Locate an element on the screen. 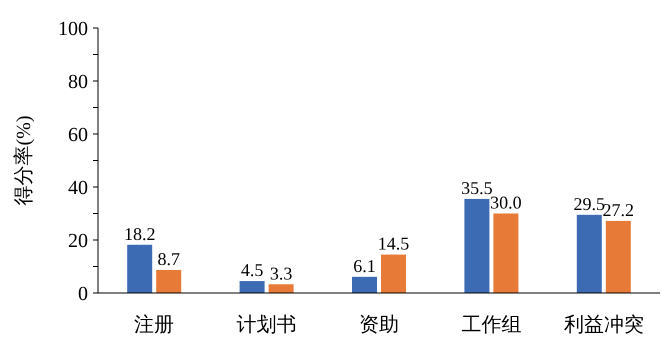 The width and height of the screenshot is (662, 346). y-tick-label: 40 is located at coordinates (78, 188).